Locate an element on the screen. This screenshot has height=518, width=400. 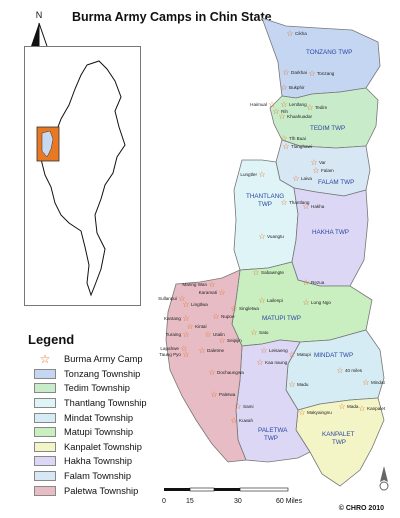
camp-label: Nupoe is located at coordinates (228, 316).